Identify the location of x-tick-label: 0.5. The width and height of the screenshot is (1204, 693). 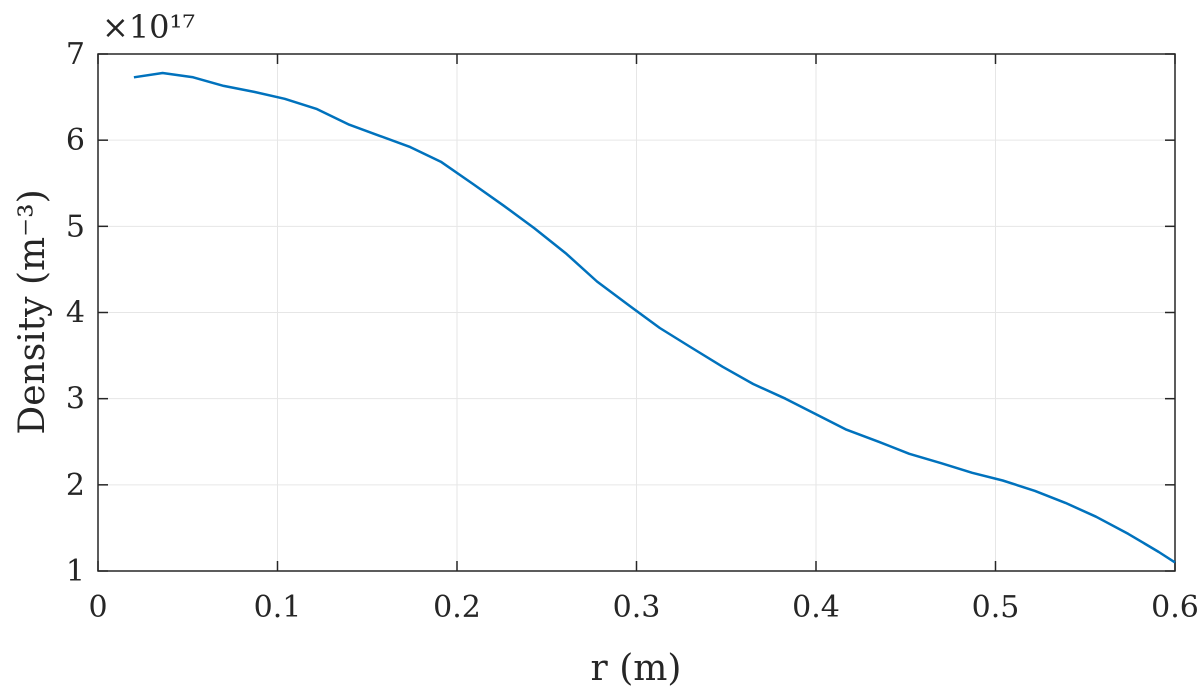
(996, 607).